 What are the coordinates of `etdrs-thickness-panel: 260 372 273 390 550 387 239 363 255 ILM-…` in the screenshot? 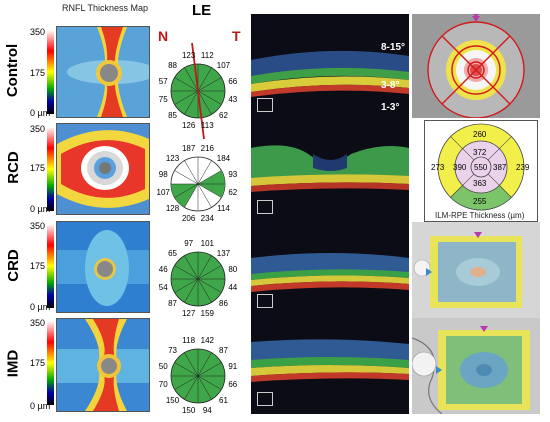 It's located at (481, 171).